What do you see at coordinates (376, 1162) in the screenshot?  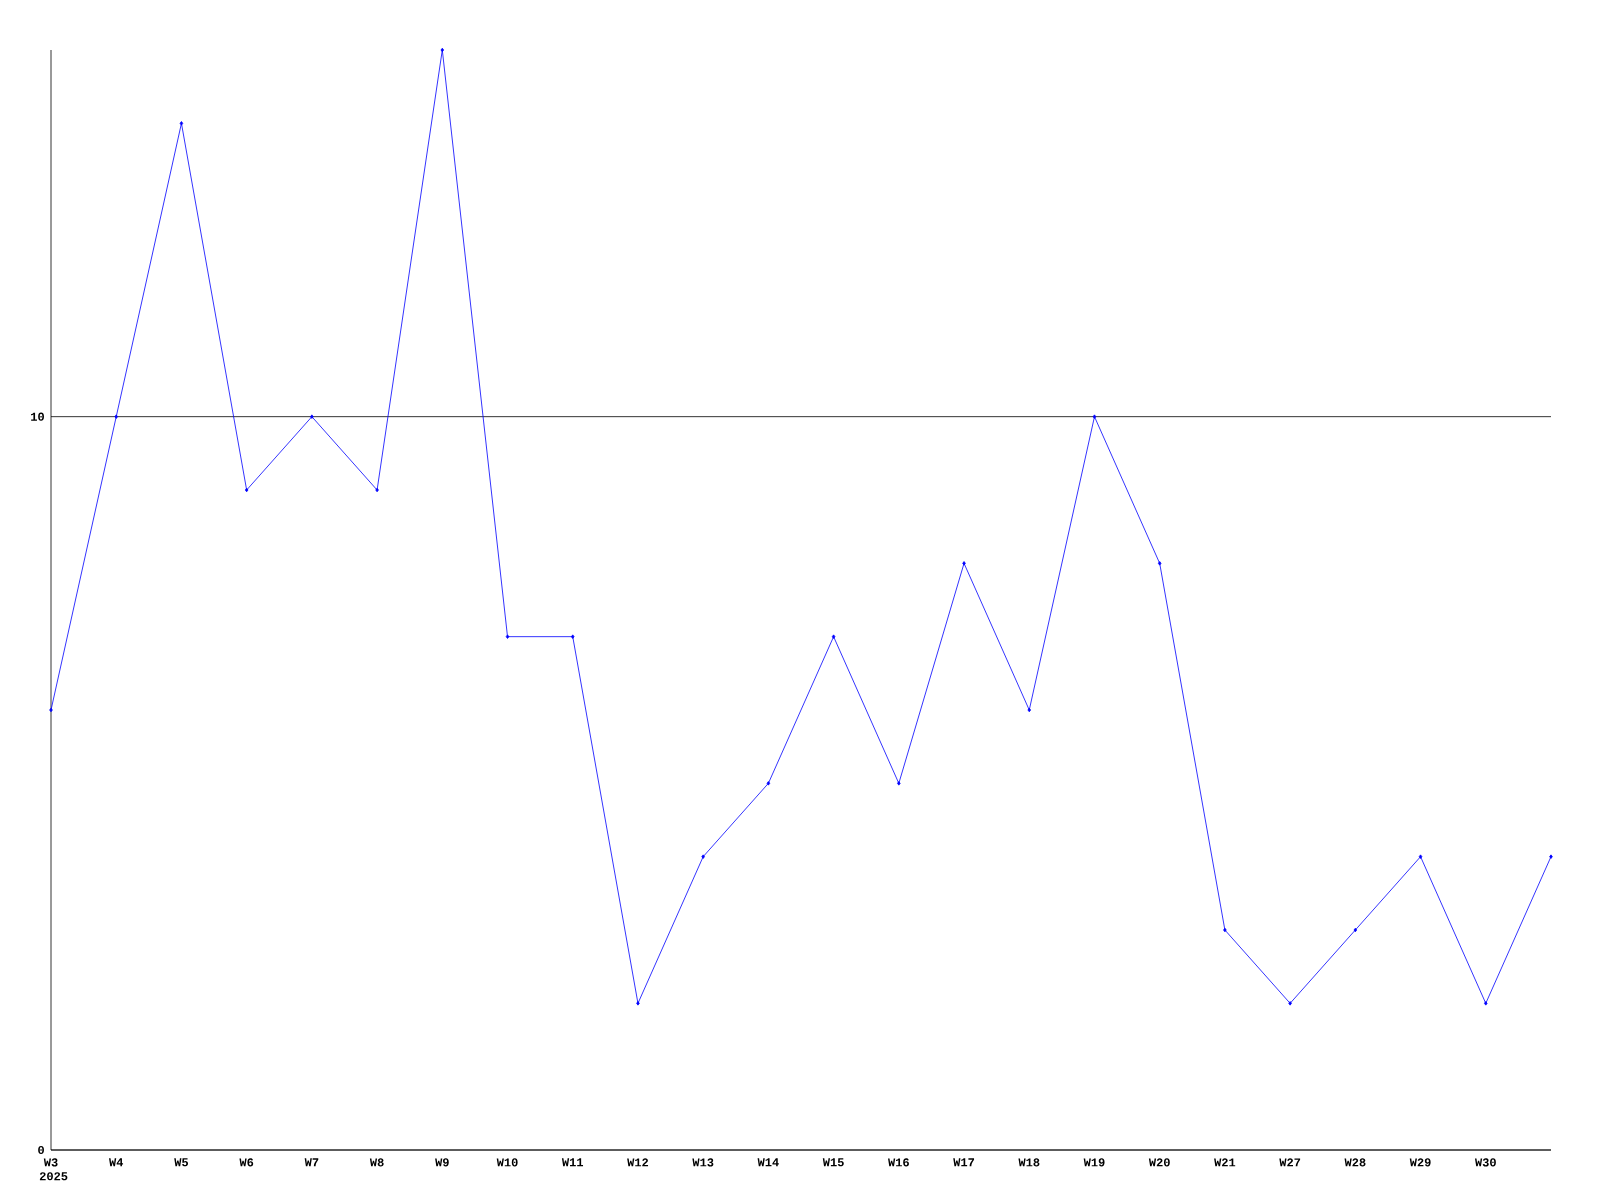 I see `x-tick-label: W8` at bounding box center [376, 1162].